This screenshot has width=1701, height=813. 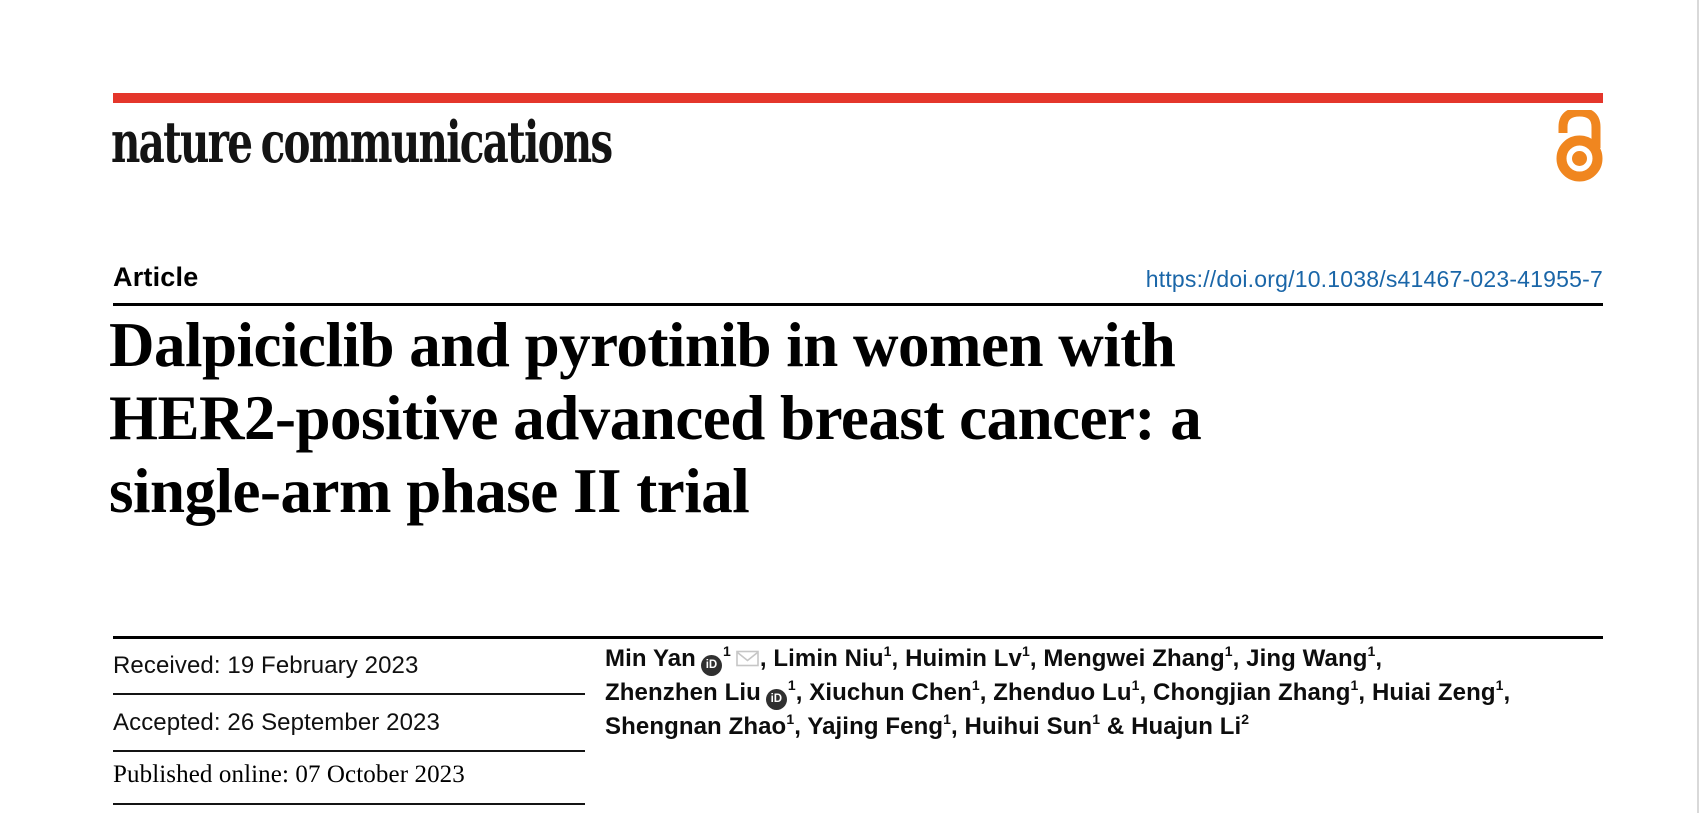 I want to click on accepted-date: Accepted: 26 September 2023, so click(x=276, y=722).